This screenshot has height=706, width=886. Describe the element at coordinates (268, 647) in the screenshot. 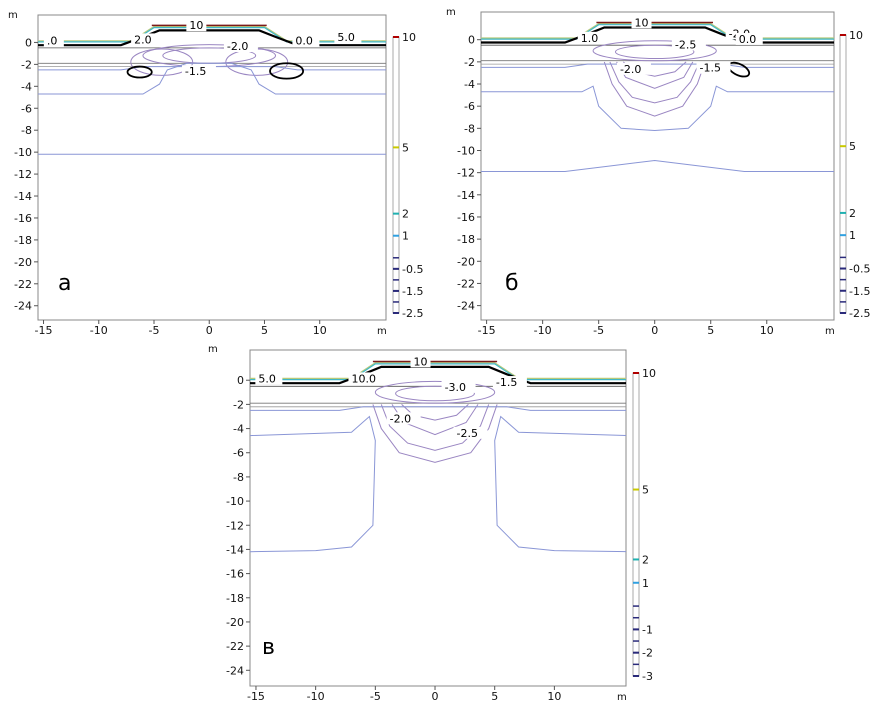

I see `panel-label: в` at that location.